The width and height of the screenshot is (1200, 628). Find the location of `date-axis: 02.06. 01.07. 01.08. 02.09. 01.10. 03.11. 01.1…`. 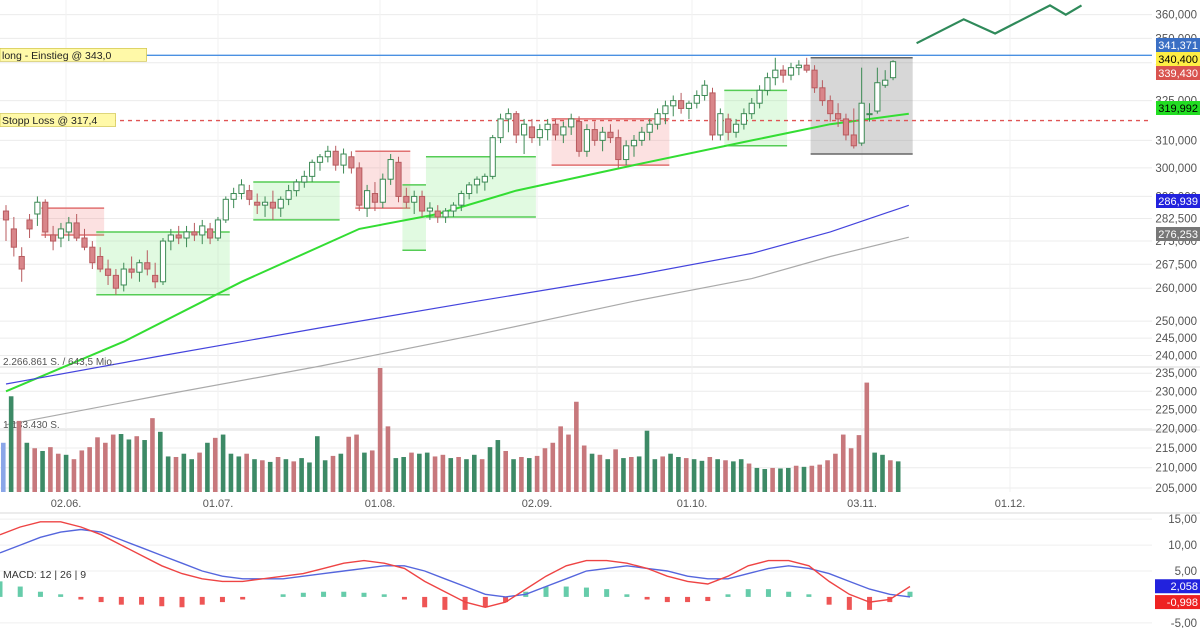

date-axis: 02.06. 01.07. 01.08. 02.09. 01.10. 03.11. 01.1… is located at coordinates (538, 504).